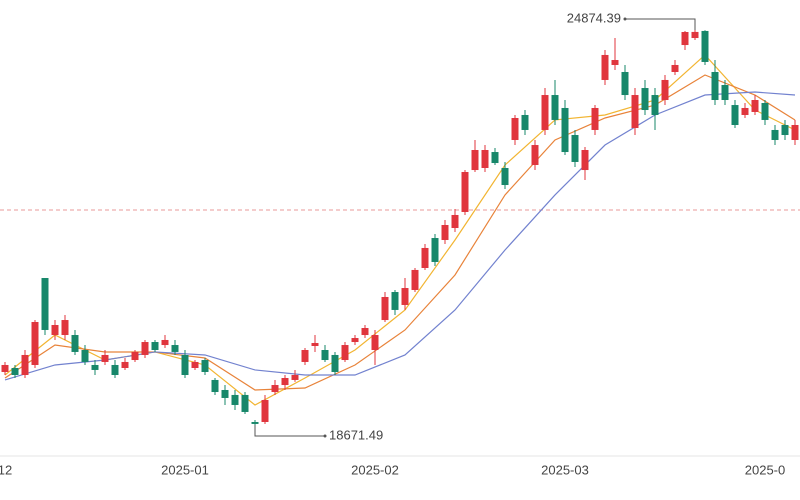 This screenshot has height=500, width=800. What do you see at coordinates (185, 469) in the screenshot?
I see `x-tick-label: 2025-01` at bounding box center [185, 469].